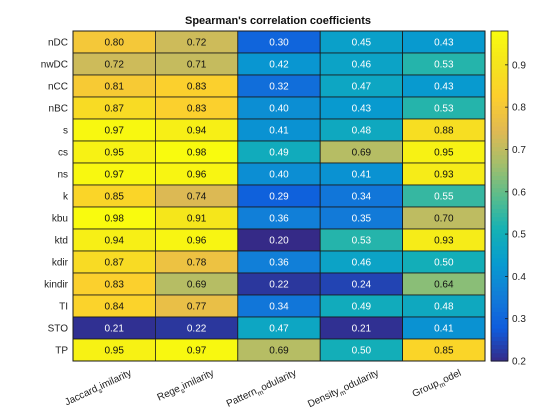 The height and width of the screenshot is (420, 560). What do you see at coordinates (58, 329) in the screenshot?
I see `row-label: STO` at bounding box center [58, 329].